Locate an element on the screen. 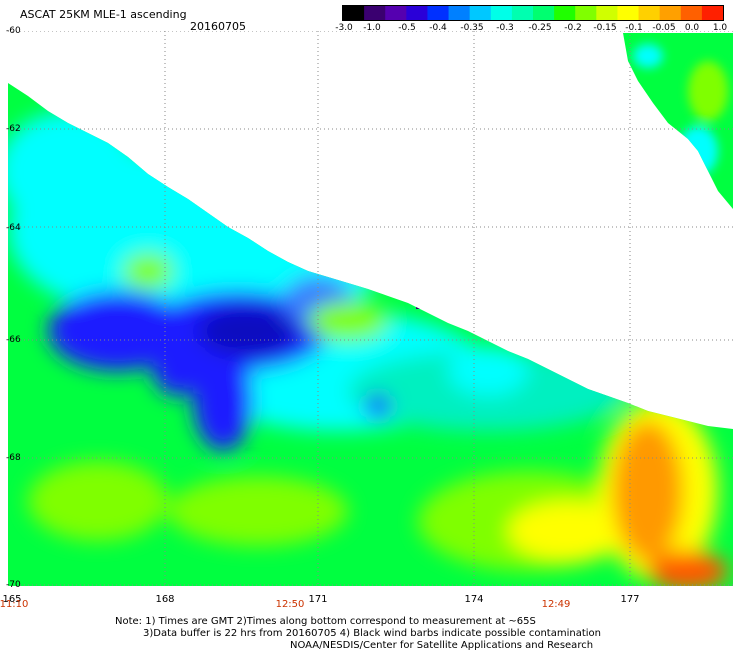  colorbar-tick: 0.0 is located at coordinates (692, 28).